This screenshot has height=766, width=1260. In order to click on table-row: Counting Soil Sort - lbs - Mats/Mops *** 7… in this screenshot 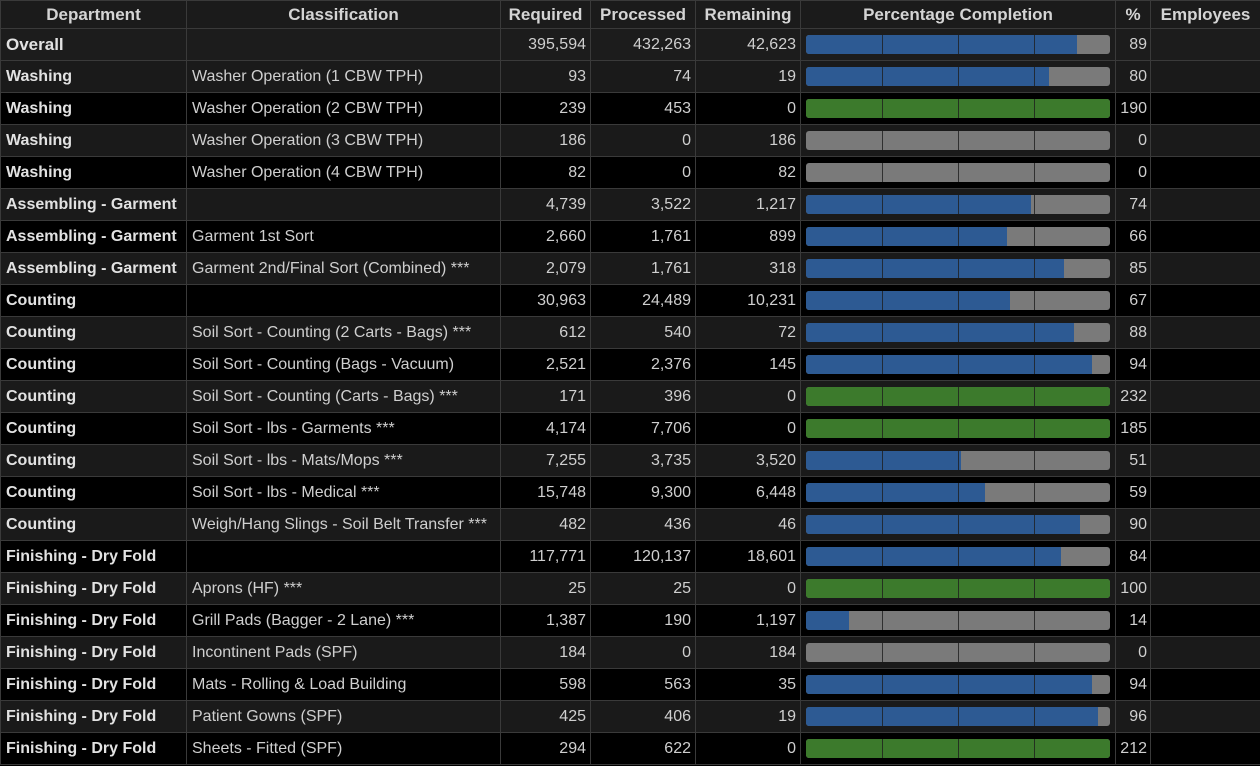, I will do `click(630, 460)`.